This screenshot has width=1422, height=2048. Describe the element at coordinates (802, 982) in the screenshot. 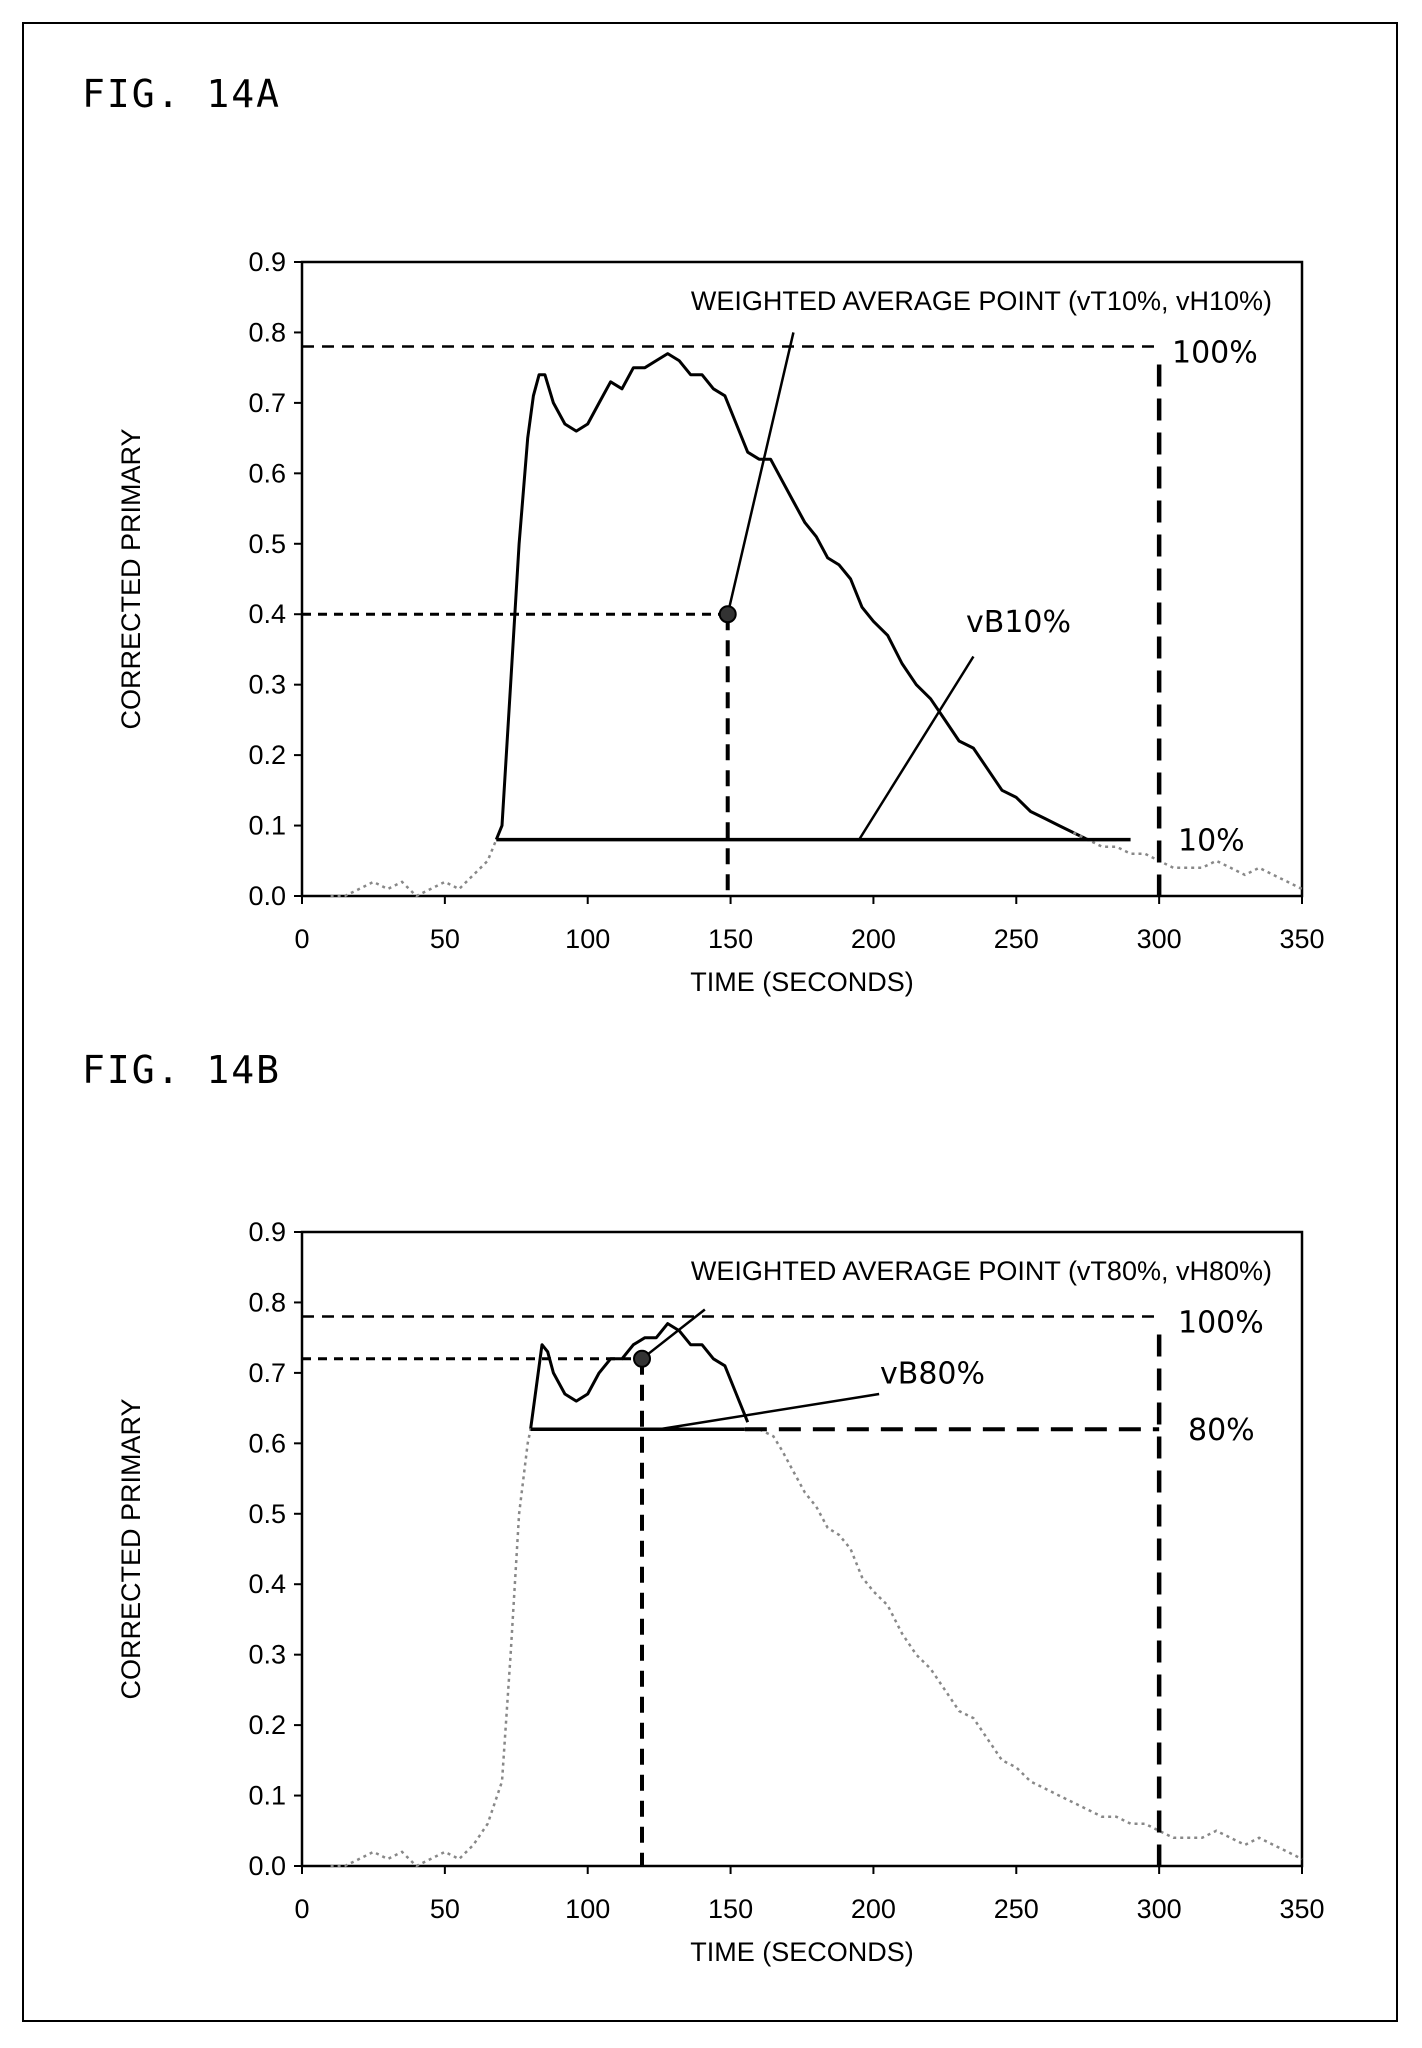

I see `chart1-x-axis-label: TIME (SECONDS)` at that location.